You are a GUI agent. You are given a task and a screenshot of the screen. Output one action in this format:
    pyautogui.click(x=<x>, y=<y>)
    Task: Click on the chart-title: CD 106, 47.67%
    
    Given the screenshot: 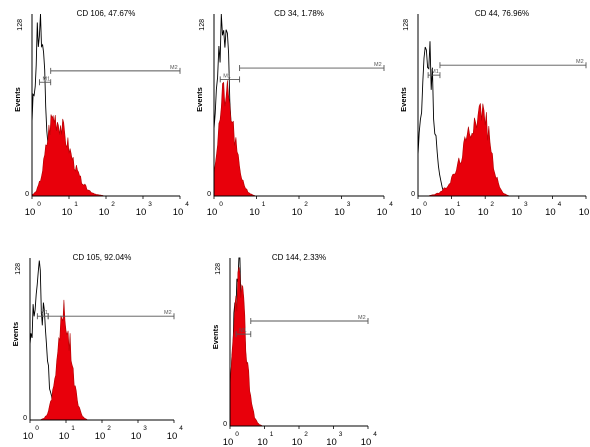 What is the action you would take?
    pyautogui.click(x=106, y=13)
    